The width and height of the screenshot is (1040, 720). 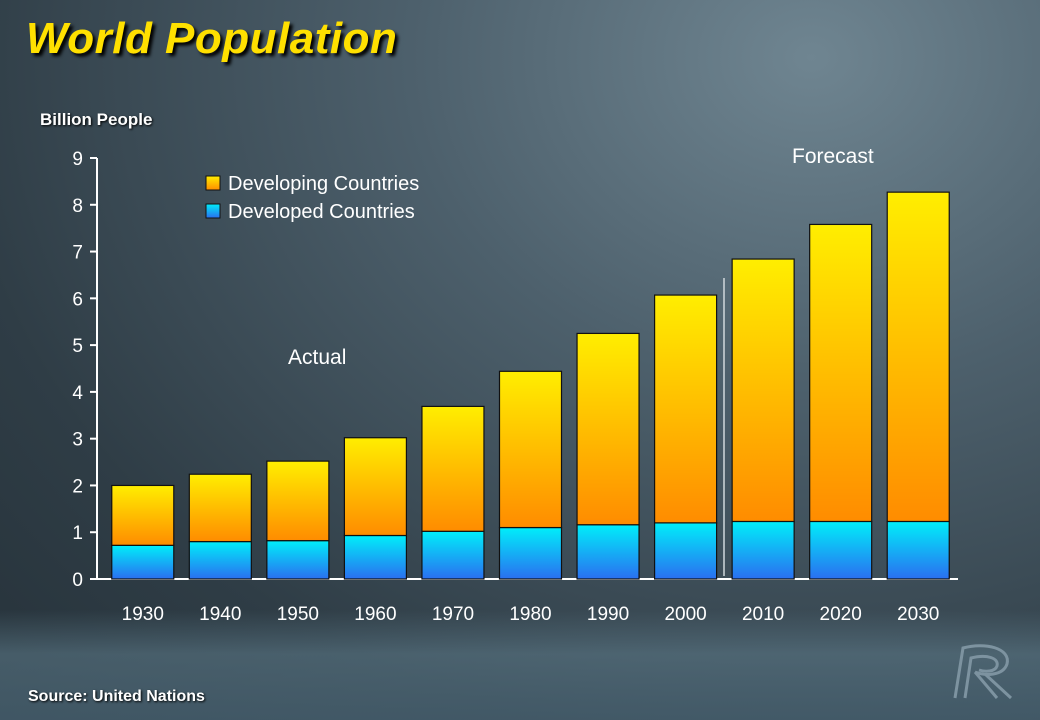 I want to click on bar-developed-countries-2030, so click(x=918, y=550).